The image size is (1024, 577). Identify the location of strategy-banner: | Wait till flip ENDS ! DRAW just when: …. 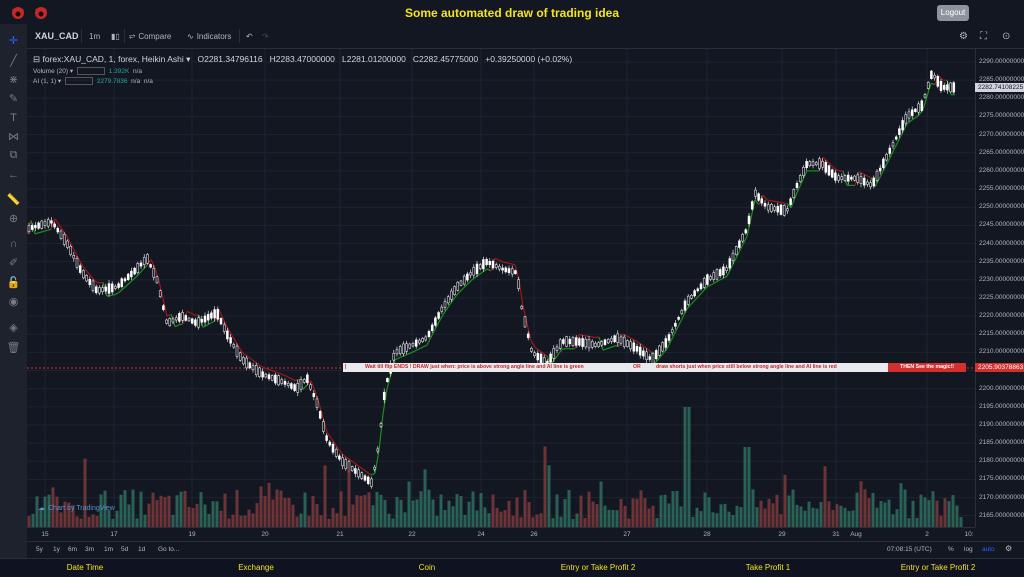
(615, 367).